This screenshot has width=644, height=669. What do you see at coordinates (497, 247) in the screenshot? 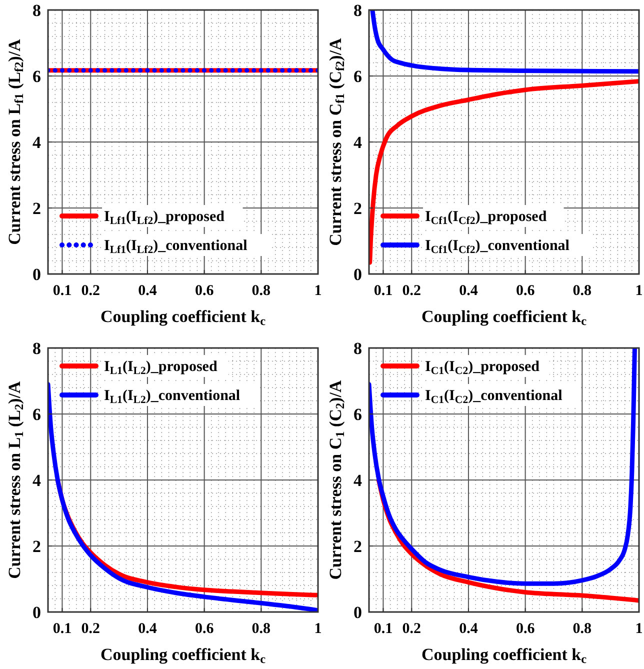
I see `legend-label: I$_{Cf1}$(I$_{Cf2}$)_conventional` at bounding box center [497, 247].